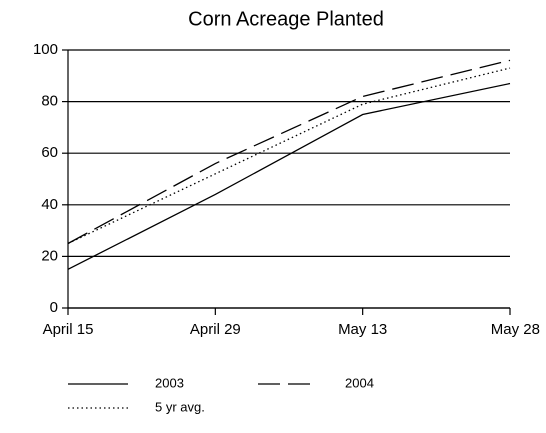  What do you see at coordinates (49, 255) in the screenshot?
I see `y-tick-label: 20` at bounding box center [49, 255].